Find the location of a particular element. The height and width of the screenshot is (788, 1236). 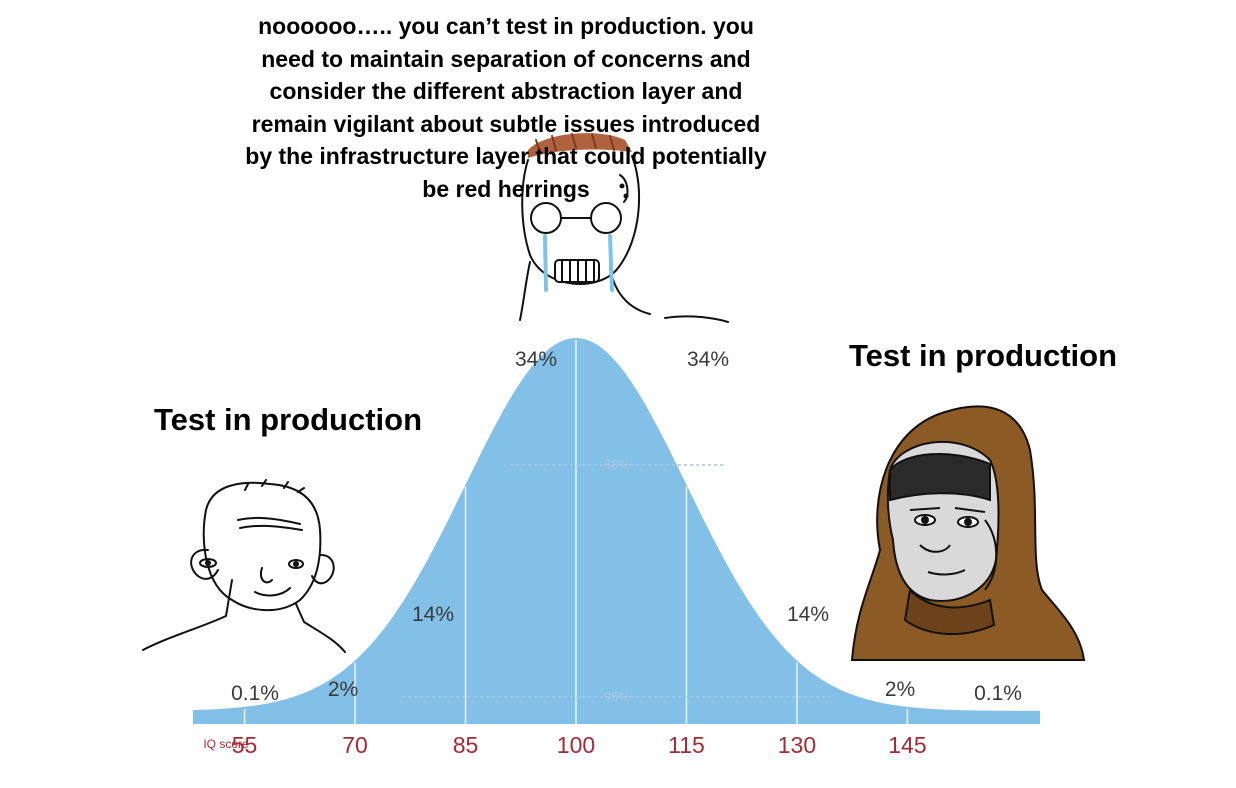

hooded-wojak-icon is located at coordinates (968, 533).